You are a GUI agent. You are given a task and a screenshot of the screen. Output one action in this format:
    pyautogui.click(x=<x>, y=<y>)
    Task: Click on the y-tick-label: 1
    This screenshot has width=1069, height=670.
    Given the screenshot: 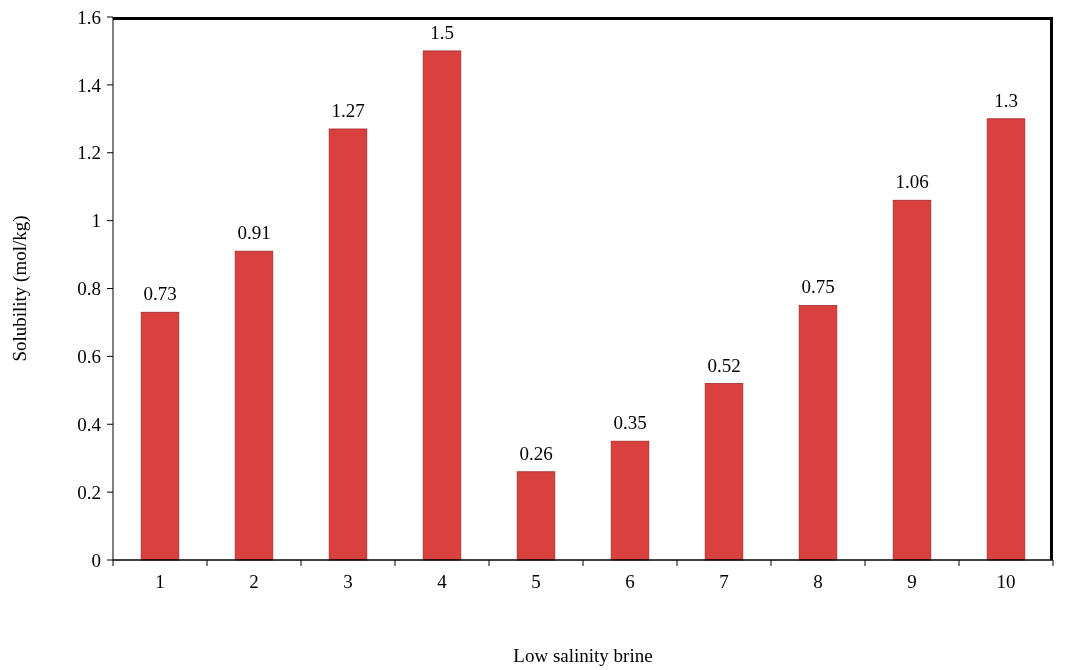 What is the action you would take?
    pyautogui.click(x=96, y=221)
    